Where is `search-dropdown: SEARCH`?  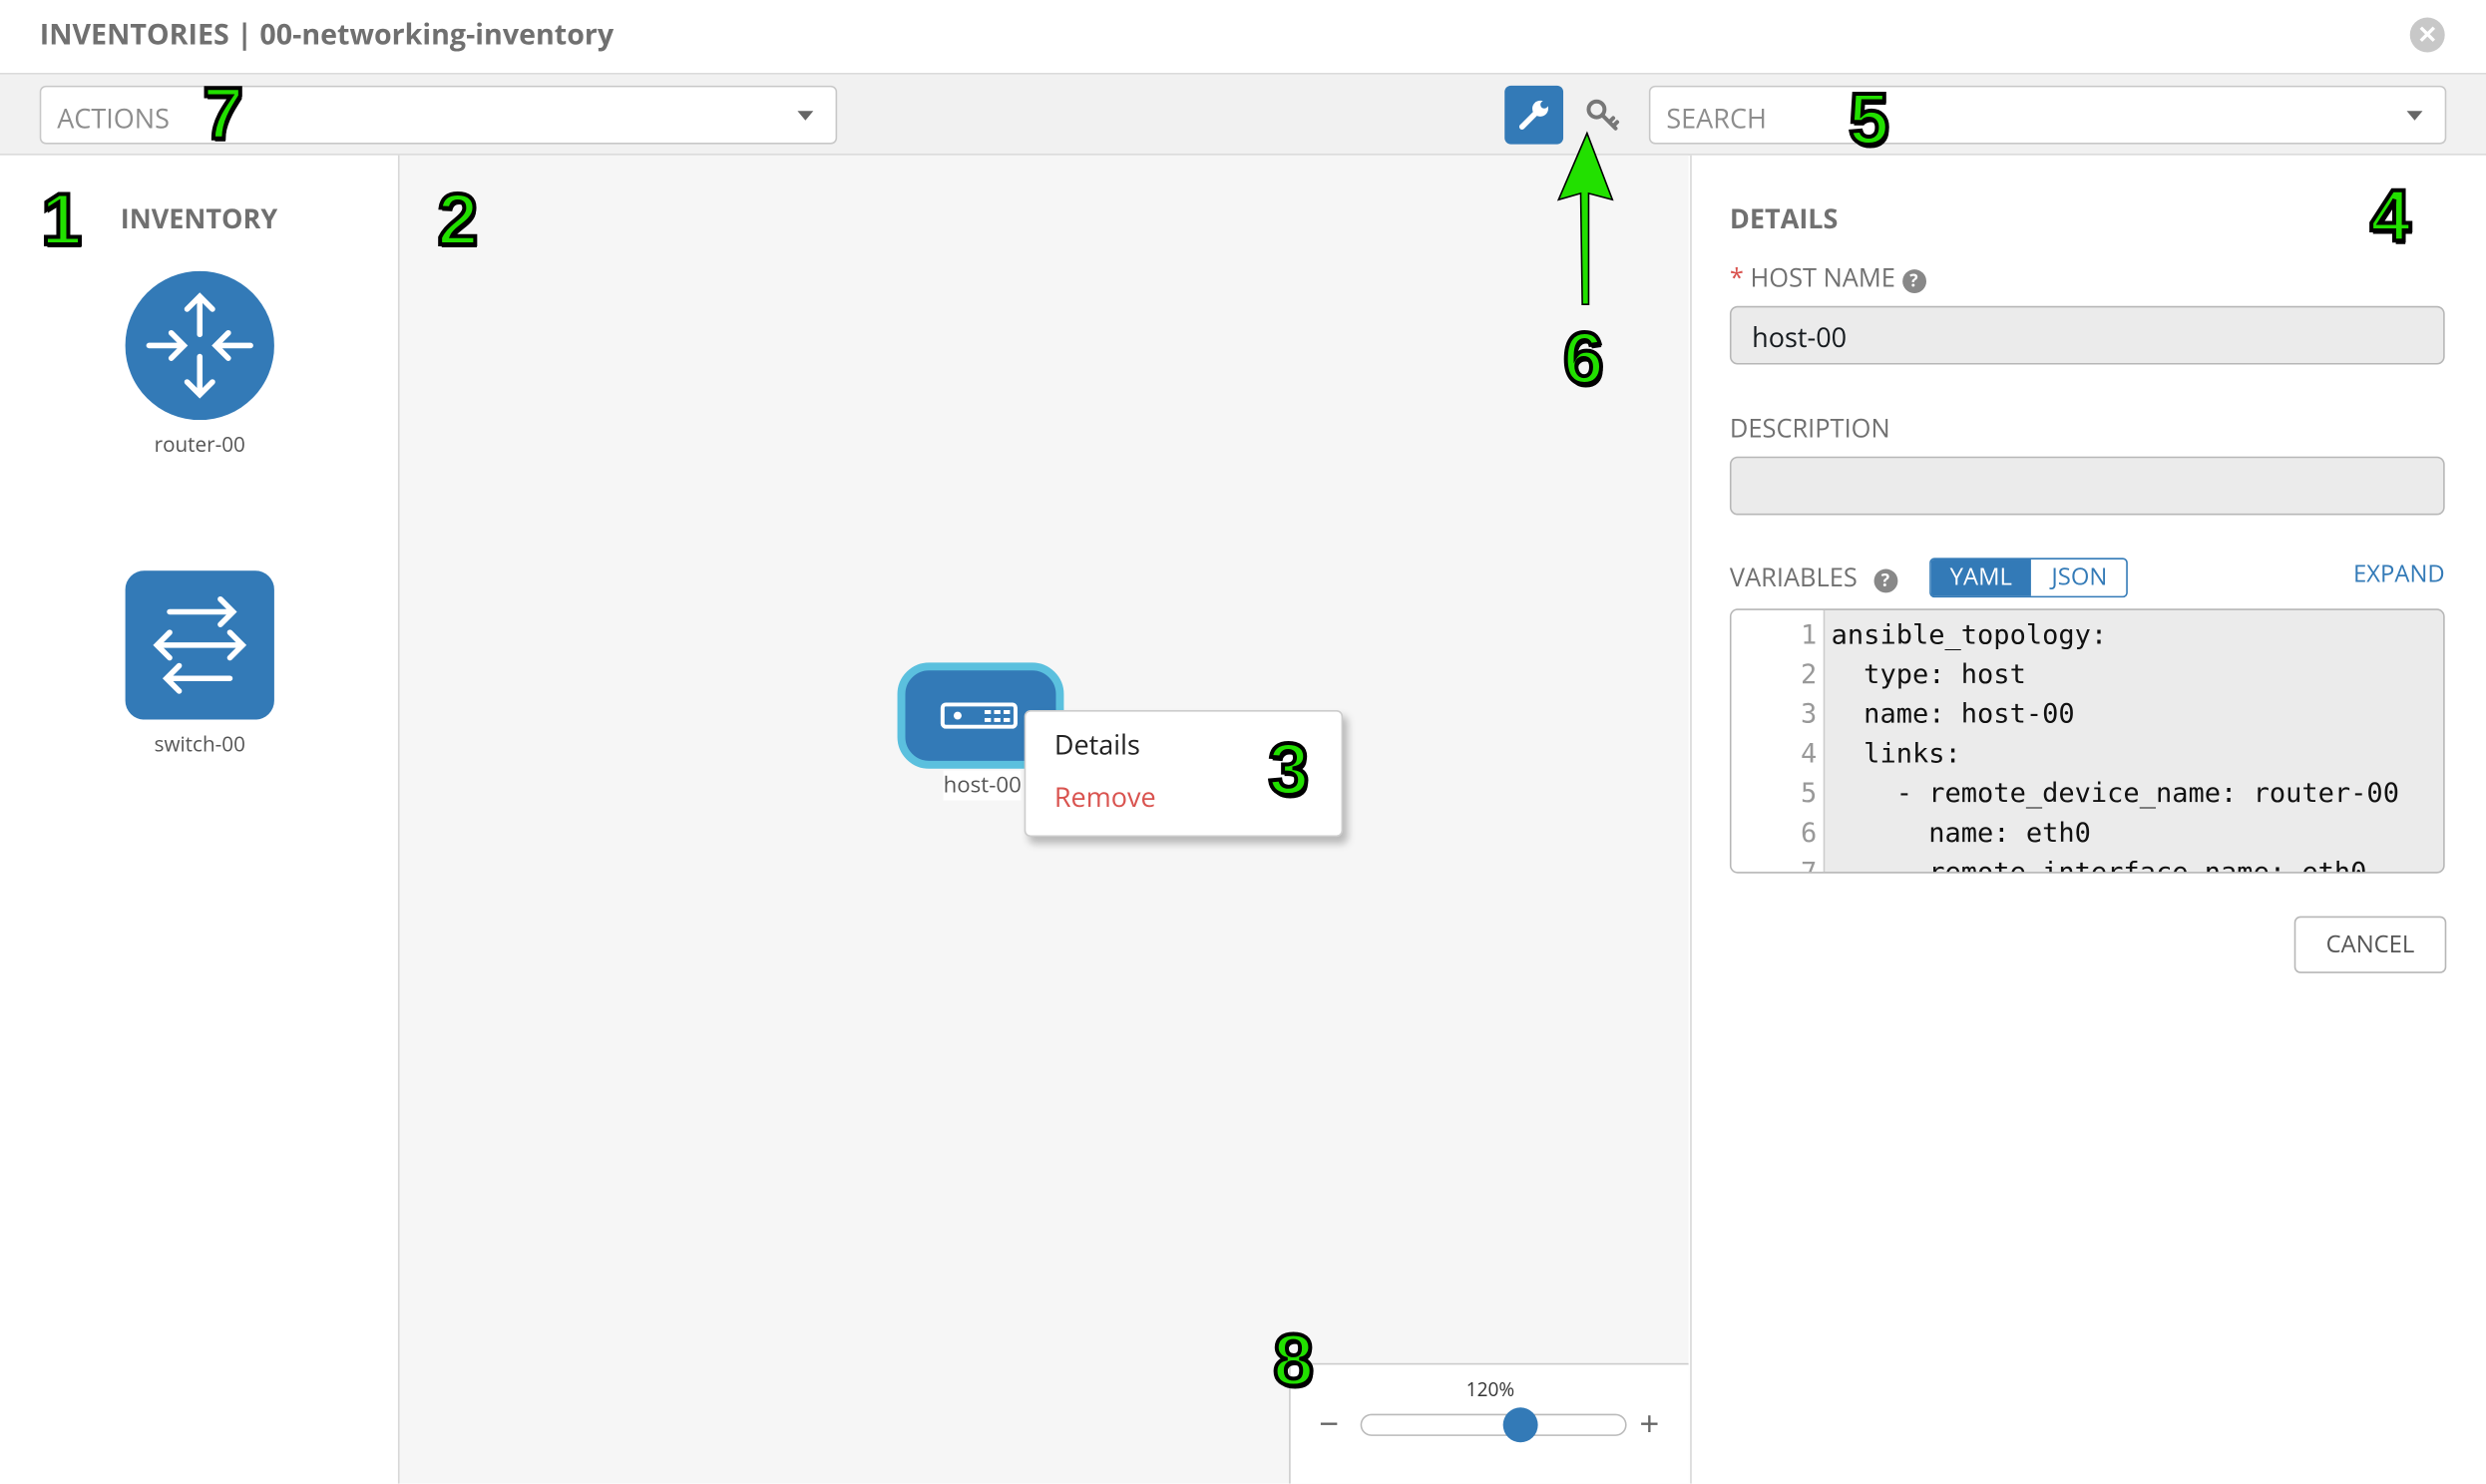 search-dropdown: SEARCH is located at coordinates (2047, 115).